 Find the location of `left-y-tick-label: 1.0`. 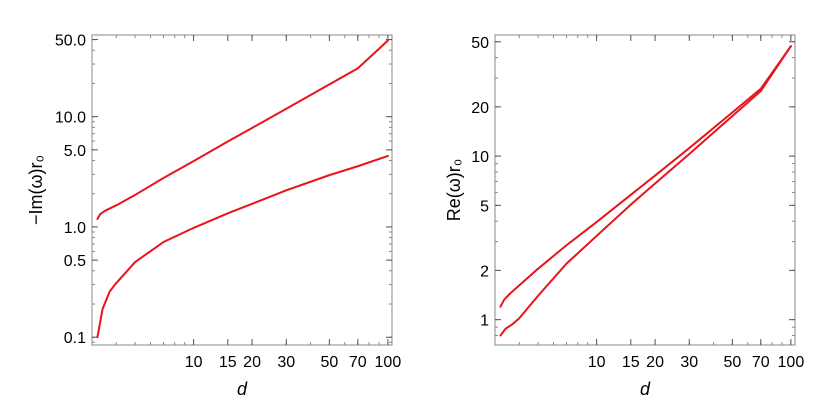

left-y-tick-label: 1.0 is located at coordinates (75, 228).